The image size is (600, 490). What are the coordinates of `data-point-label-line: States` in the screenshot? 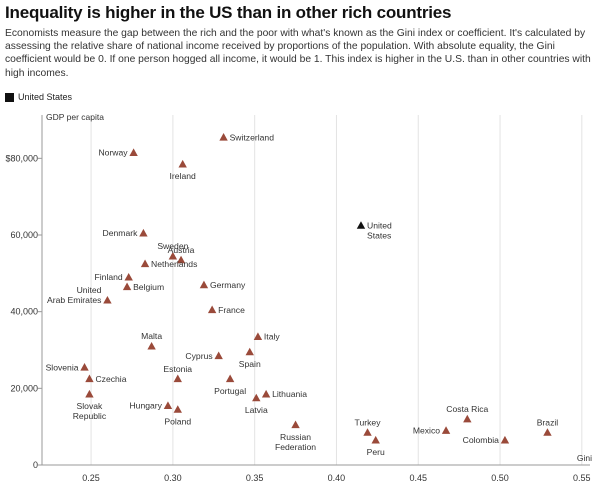 It's located at (379, 235).